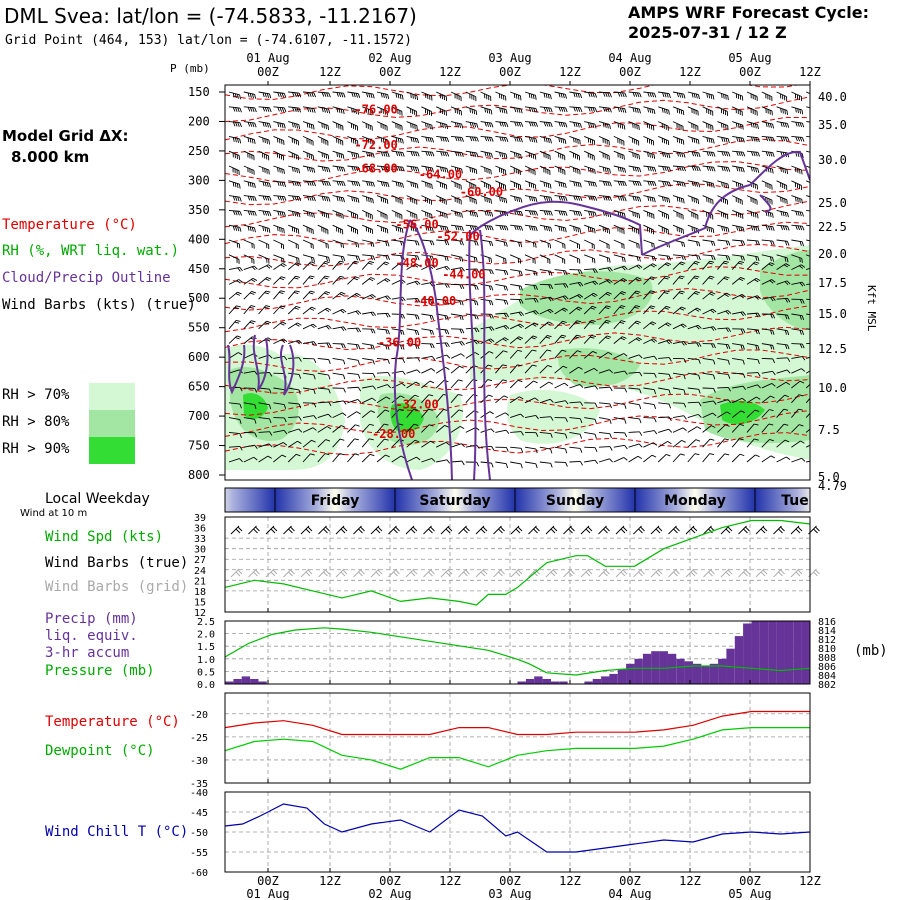 This screenshot has width=900, height=900. What do you see at coordinates (832, 97) in the screenshot?
I see `height-tick-label-1: 40.0` at bounding box center [832, 97].